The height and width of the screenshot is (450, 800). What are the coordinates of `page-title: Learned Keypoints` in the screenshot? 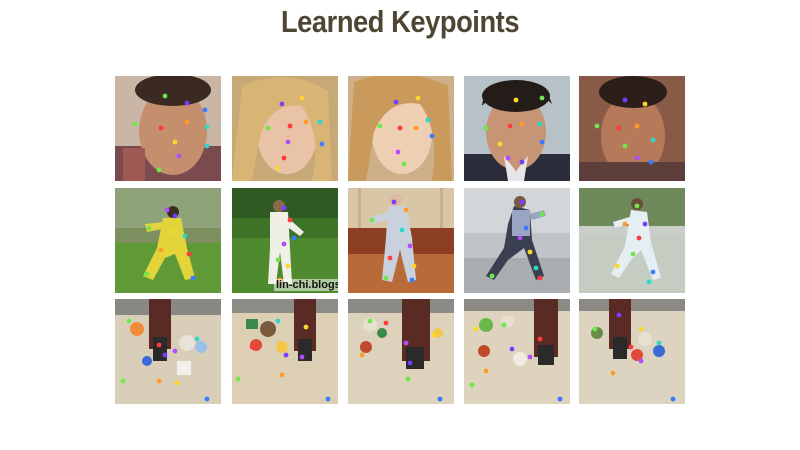 It's located at (400, 21).